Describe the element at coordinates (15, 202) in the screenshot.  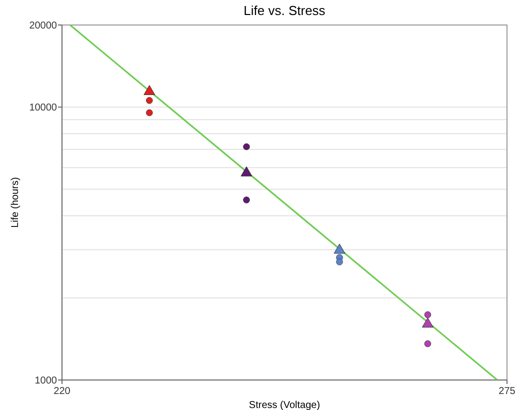
I see `y-axis-title: Life (hours)` at that location.